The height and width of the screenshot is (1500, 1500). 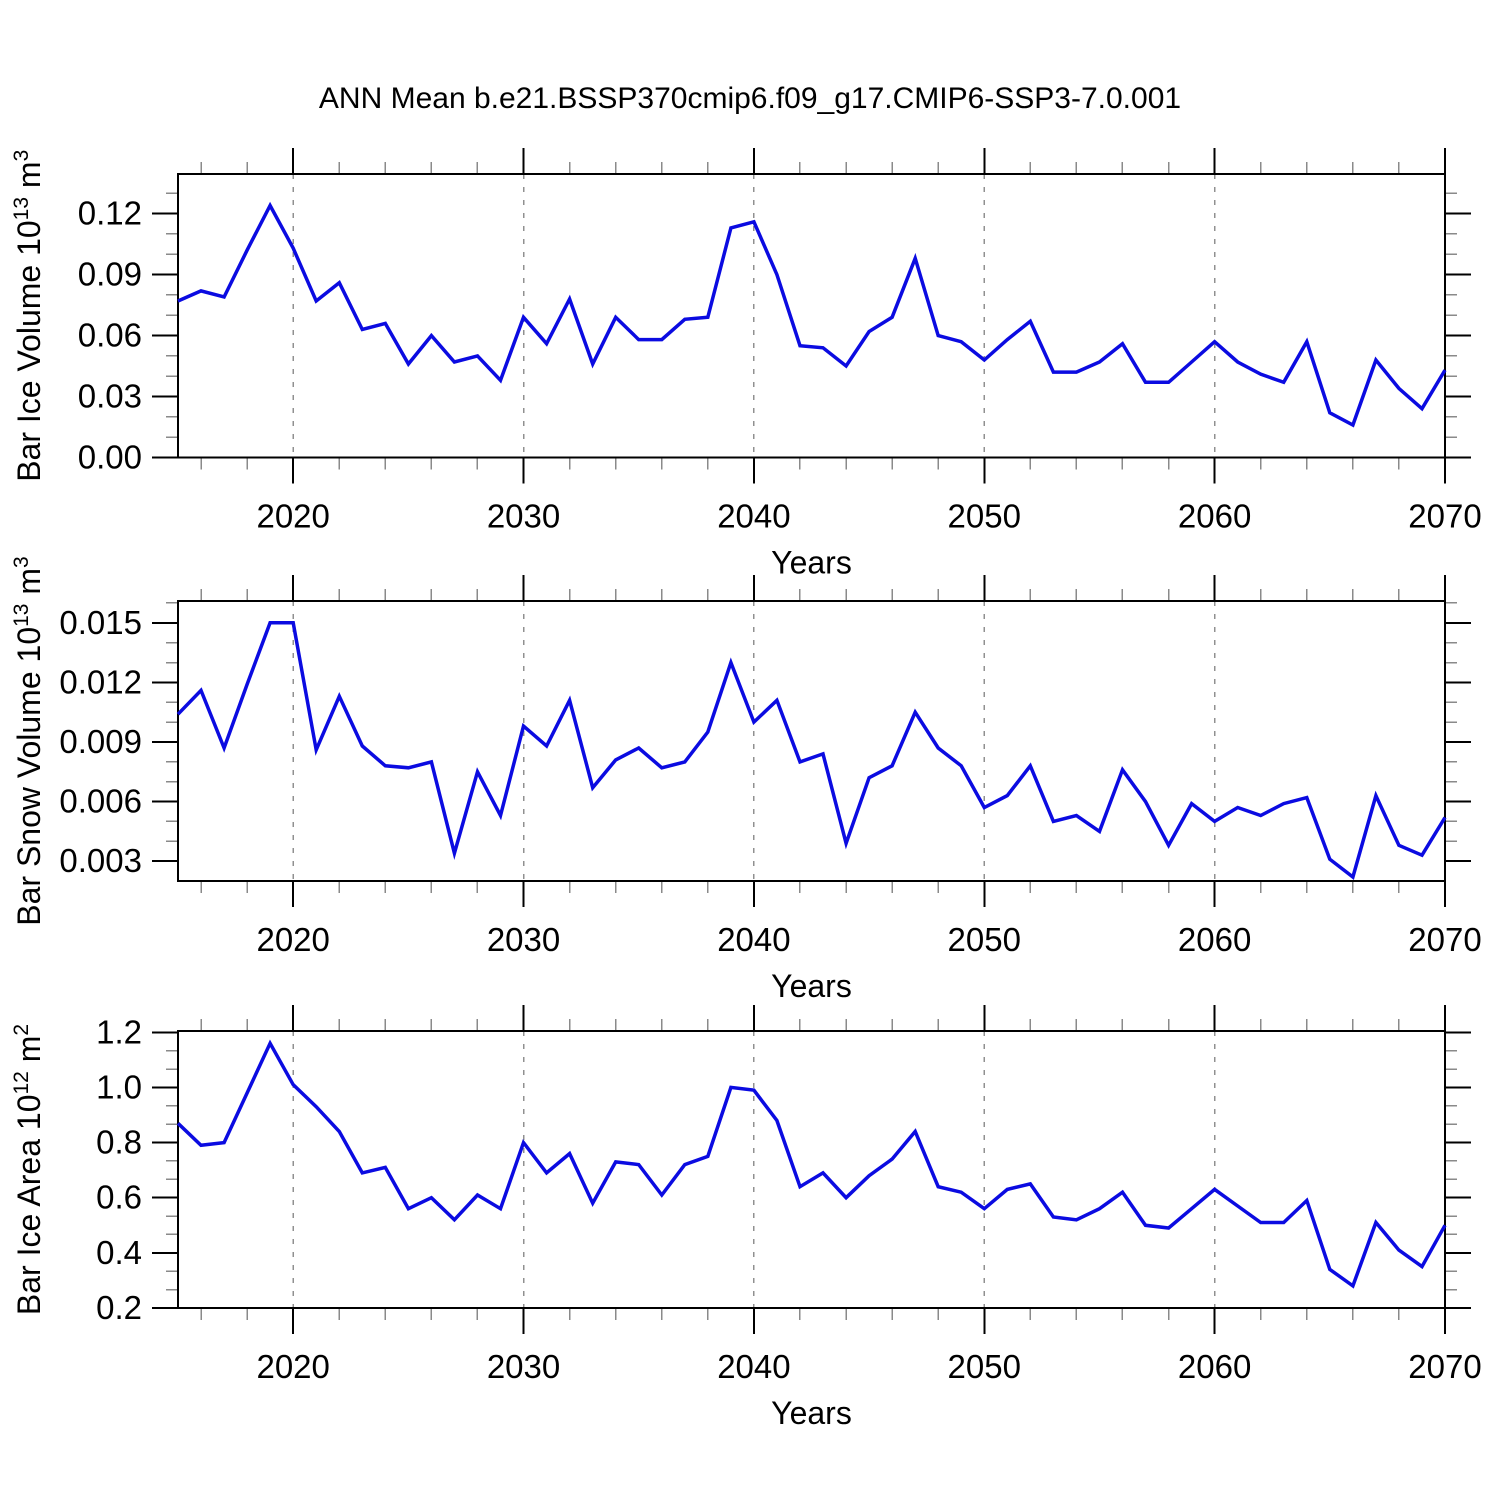 I want to click on y-tick-label: 0.06, so click(x=110, y=335).